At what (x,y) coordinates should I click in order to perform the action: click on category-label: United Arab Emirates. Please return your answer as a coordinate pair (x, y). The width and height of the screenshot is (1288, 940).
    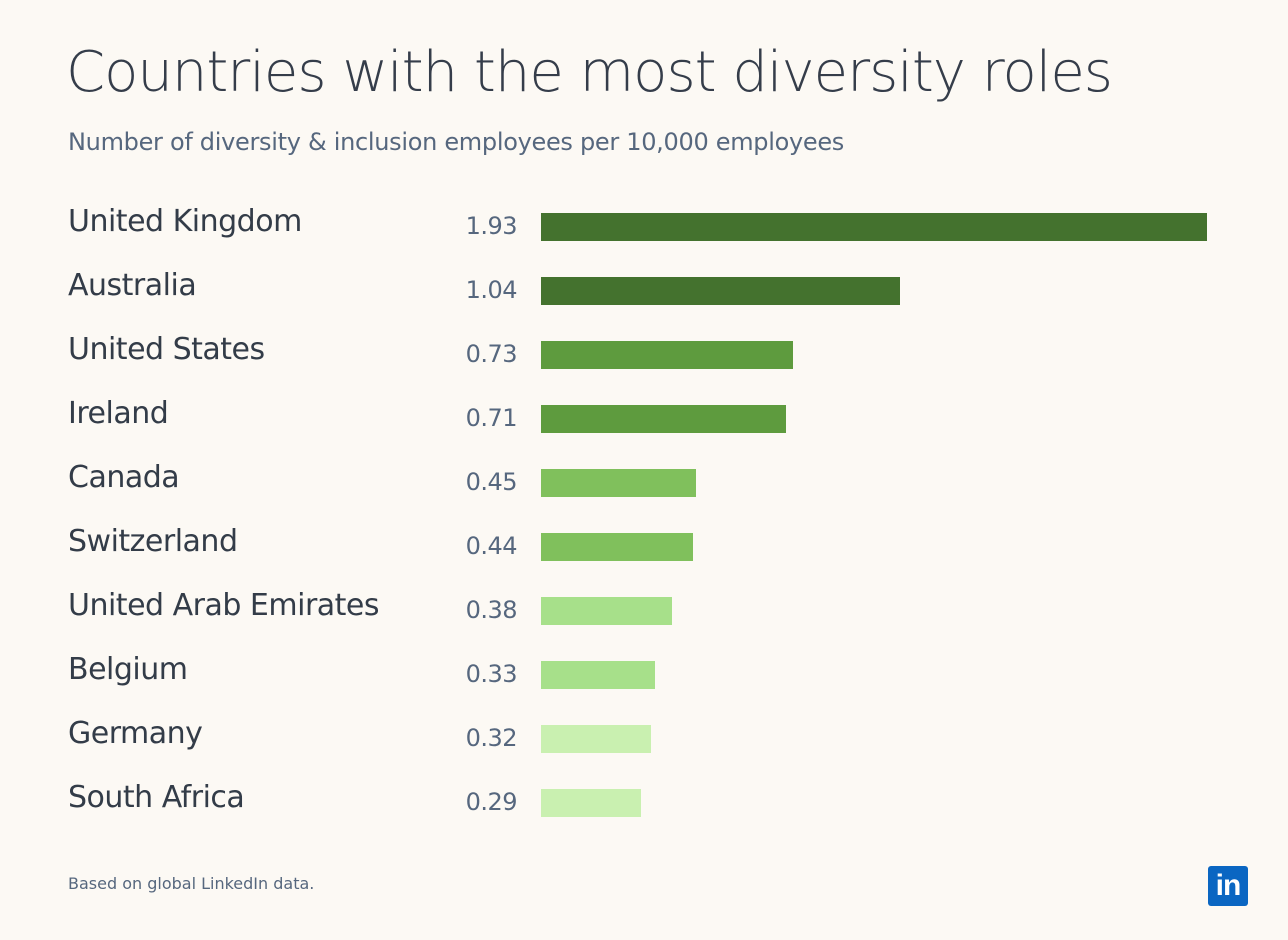
    Looking at the image, I should click on (224, 605).